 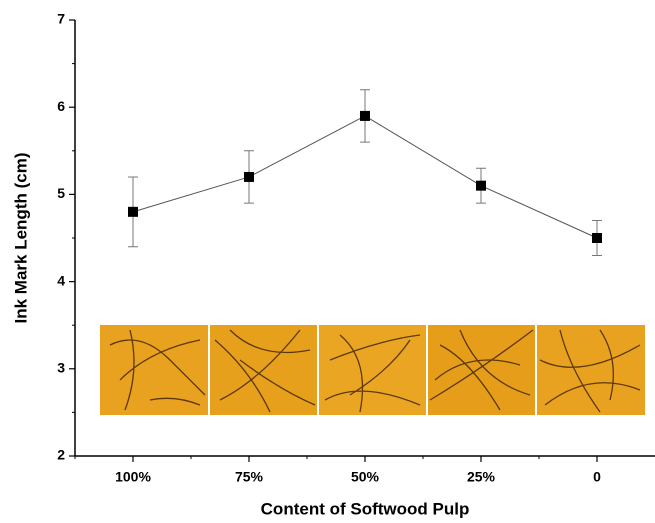 I want to click on x-tick-label: 50%, so click(x=365, y=477).